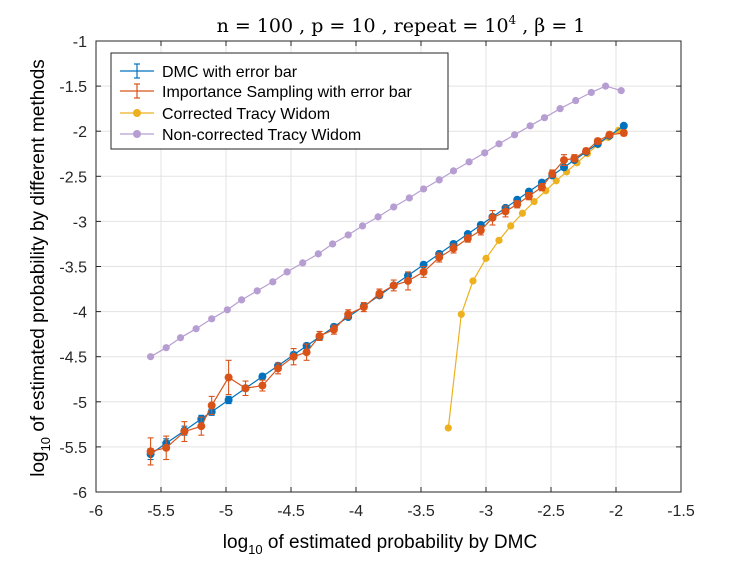 This screenshot has width=747, height=566. I want to click on y-tick-label: -4.5, so click(73, 358).